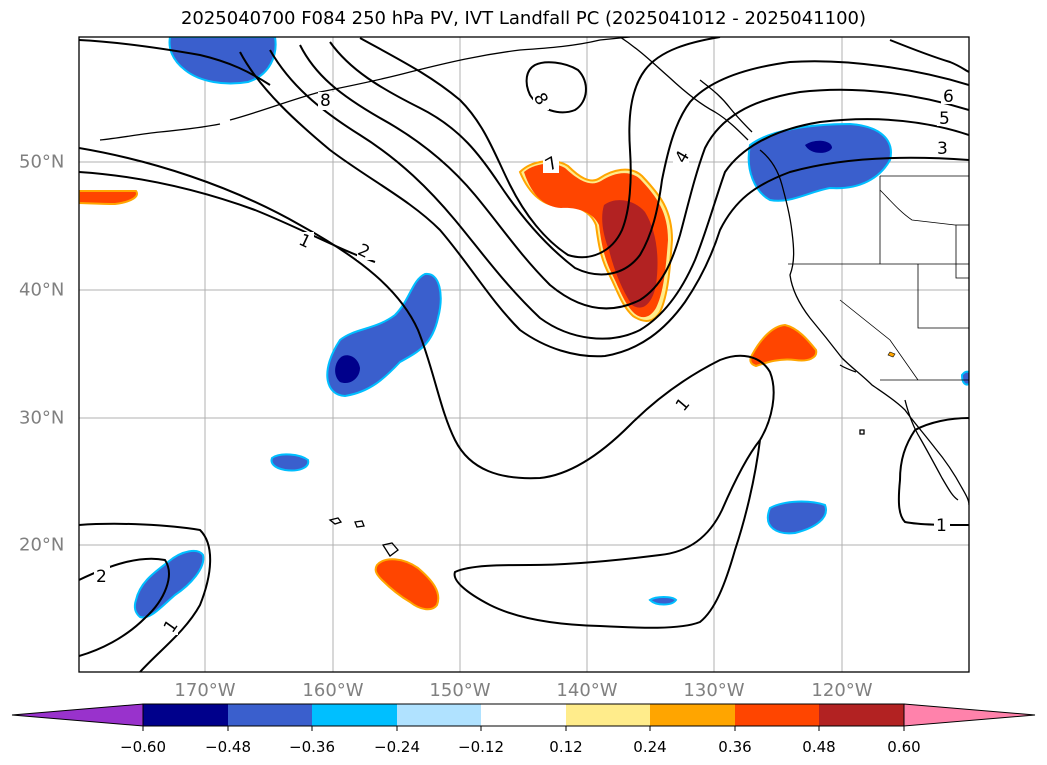  What do you see at coordinates (904, 747) in the screenshot?
I see `colorbar-tick-label: 0.60` at bounding box center [904, 747].